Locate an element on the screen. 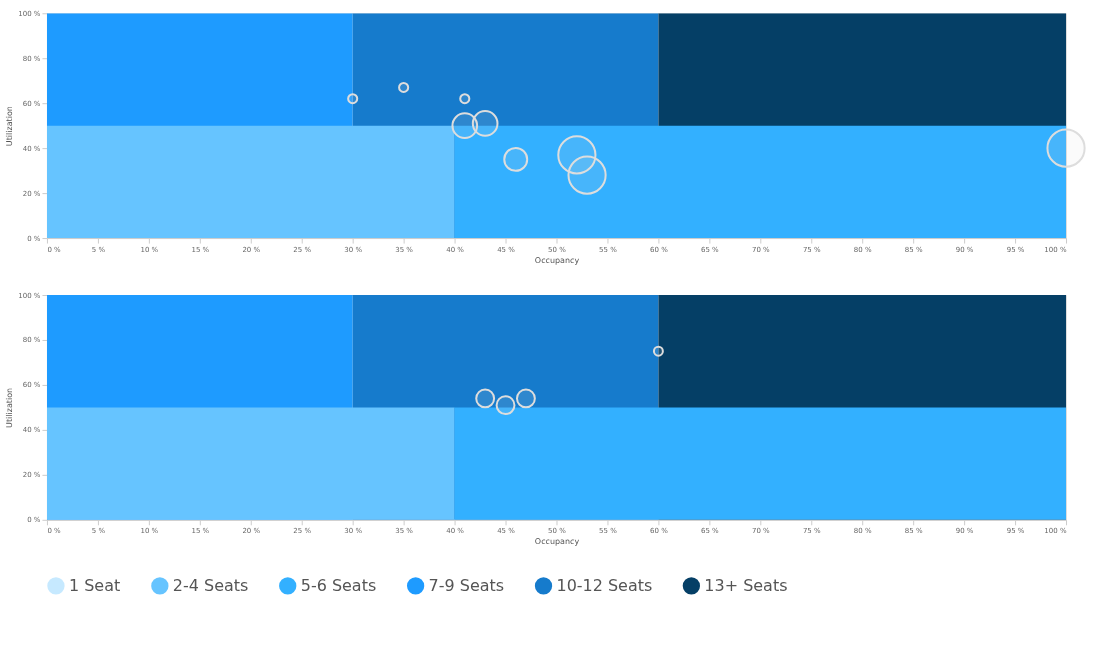 The image size is (1100, 652). legend-label: 5-6 Seats is located at coordinates (338, 585).